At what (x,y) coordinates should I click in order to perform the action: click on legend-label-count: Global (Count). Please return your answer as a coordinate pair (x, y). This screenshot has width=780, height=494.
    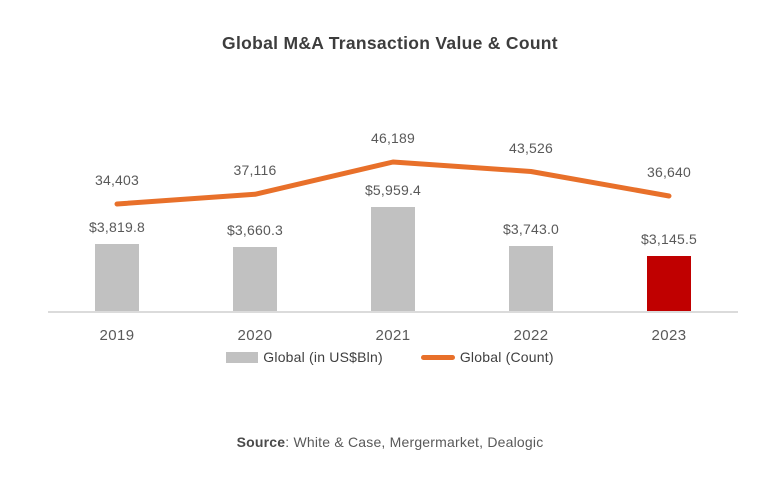
    Looking at the image, I should click on (506, 357).